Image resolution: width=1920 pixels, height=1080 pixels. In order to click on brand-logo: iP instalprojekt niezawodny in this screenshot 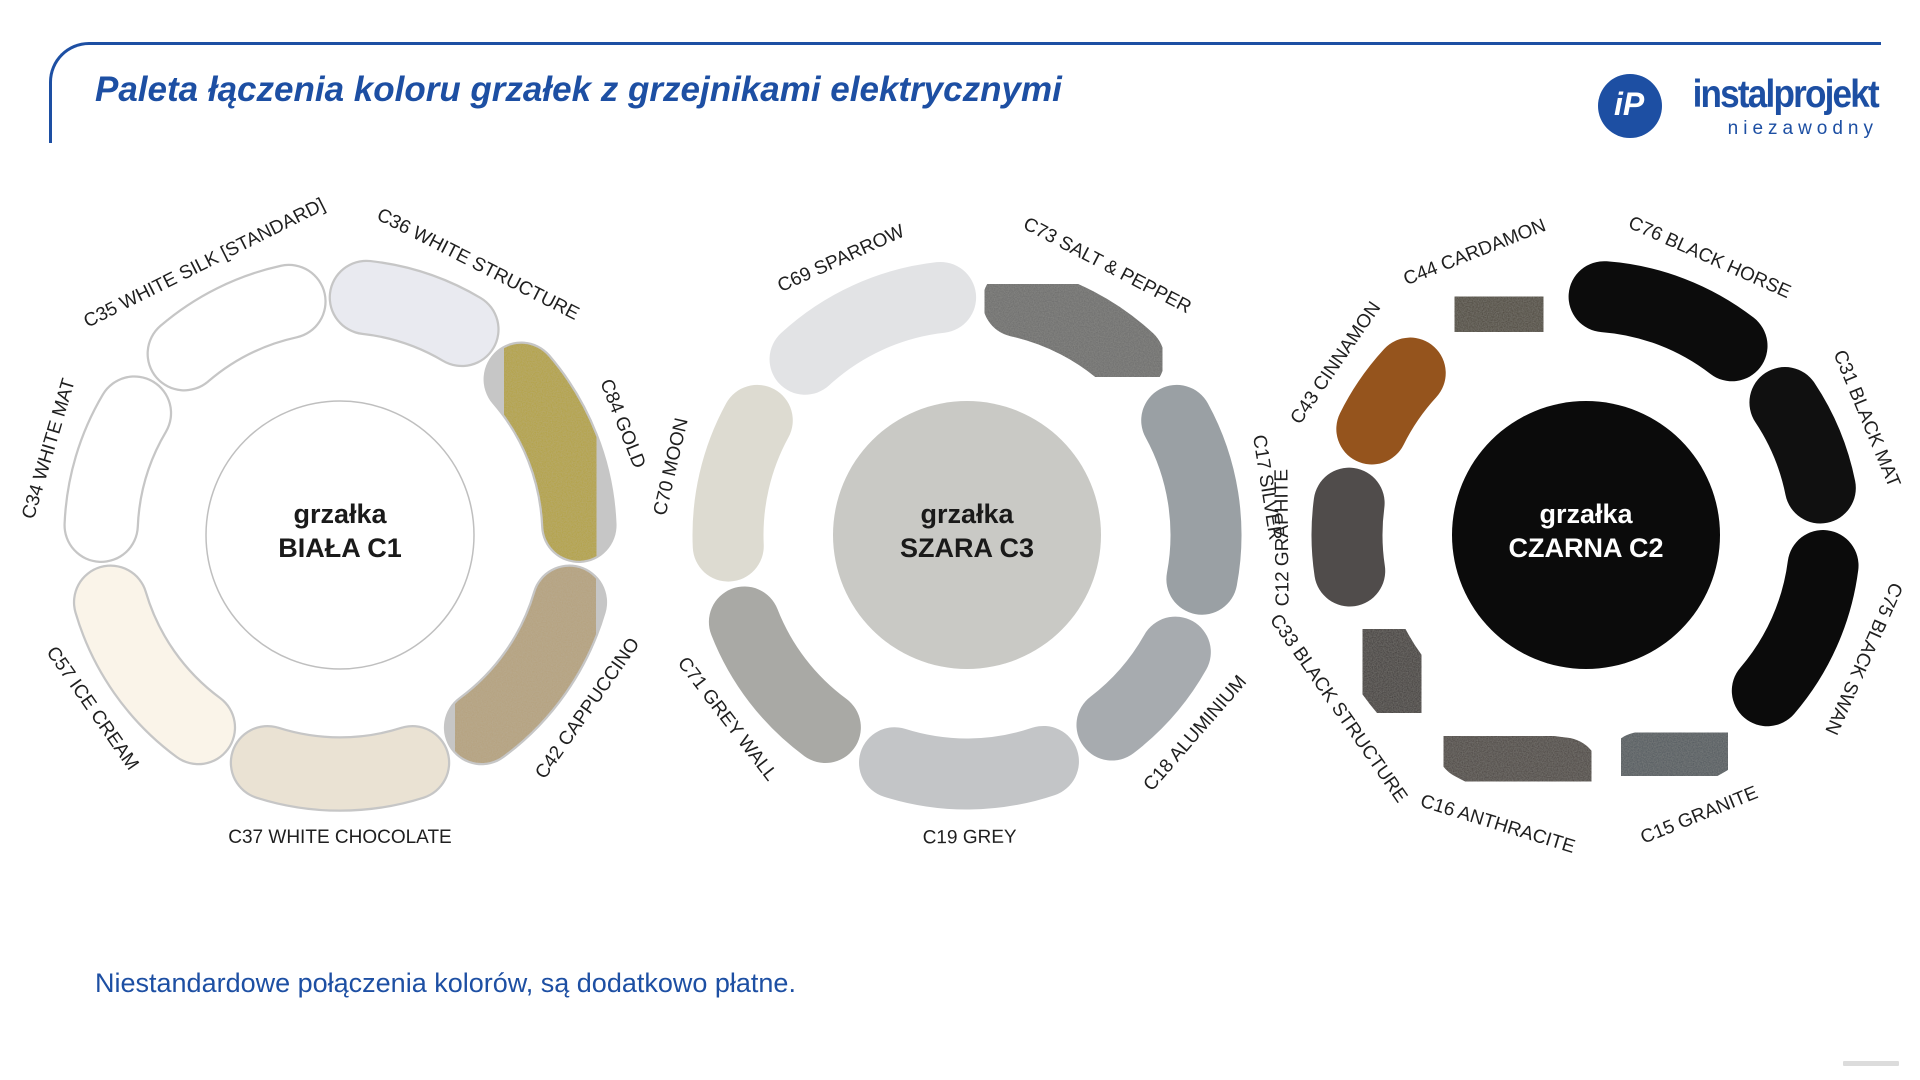, I will do `click(1739, 106)`.